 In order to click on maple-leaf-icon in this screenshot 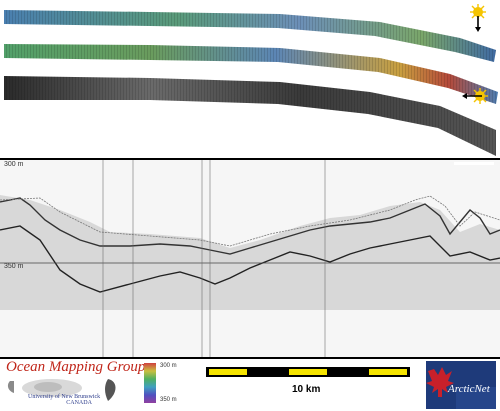, I will do `click(461, 388)`.